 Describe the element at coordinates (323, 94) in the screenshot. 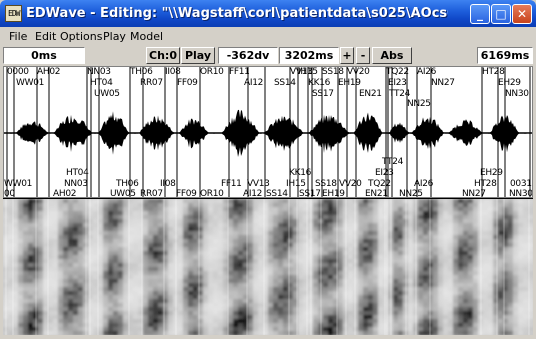

I see `segment-top-label: SS17` at that location.